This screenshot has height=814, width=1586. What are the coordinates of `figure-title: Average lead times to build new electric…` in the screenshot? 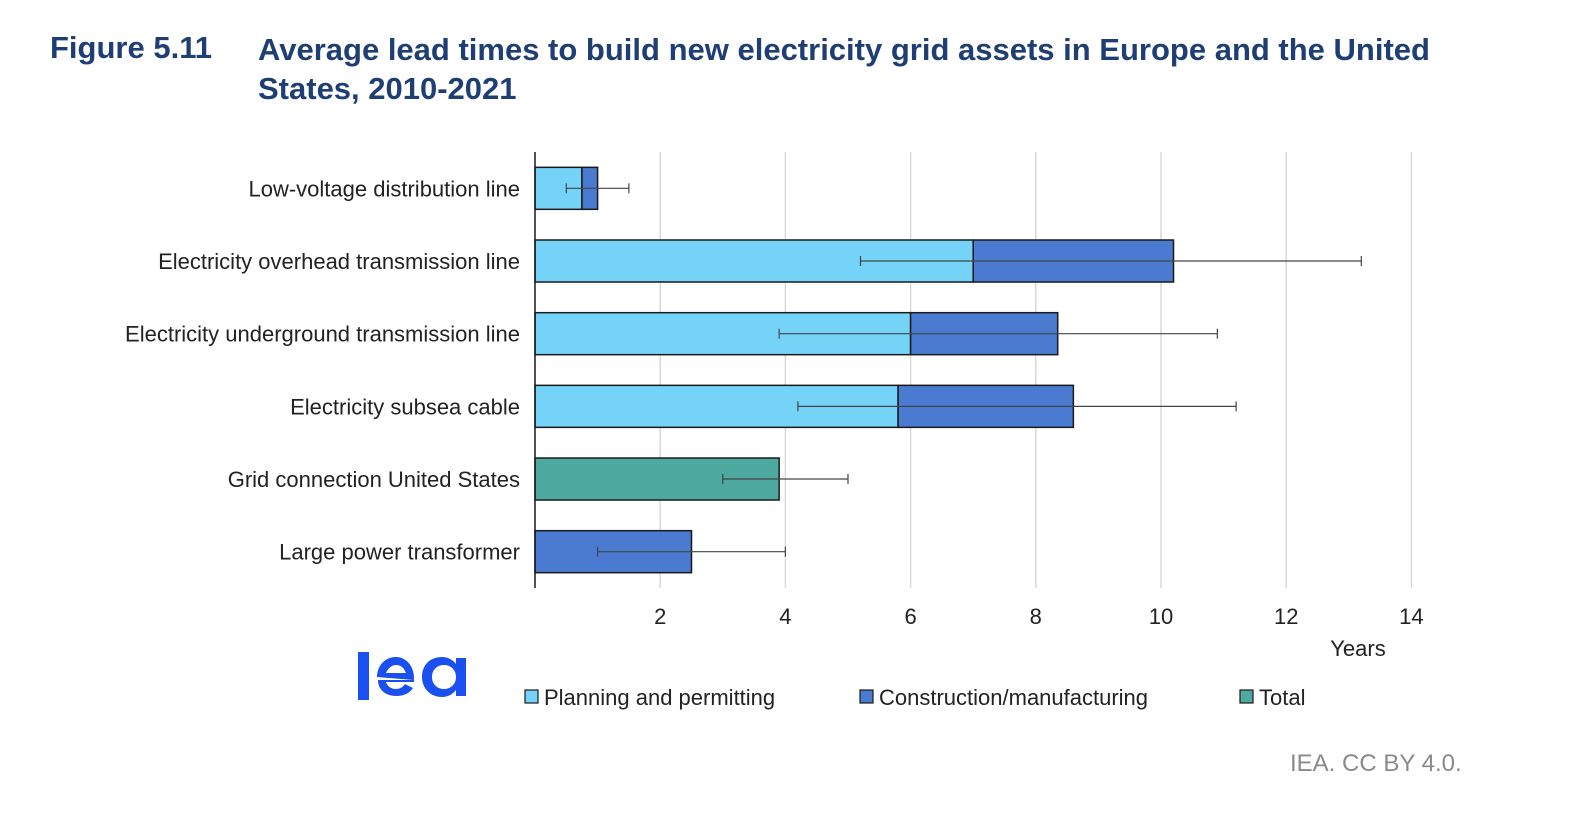 It's located at (844, 69).